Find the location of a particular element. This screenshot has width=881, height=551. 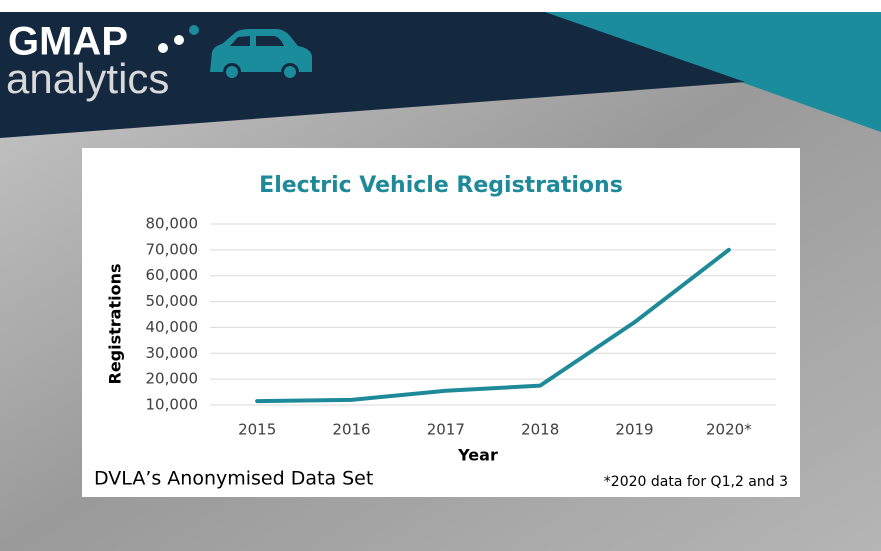

logo-name: analytics is located at coordinates (87, 78).